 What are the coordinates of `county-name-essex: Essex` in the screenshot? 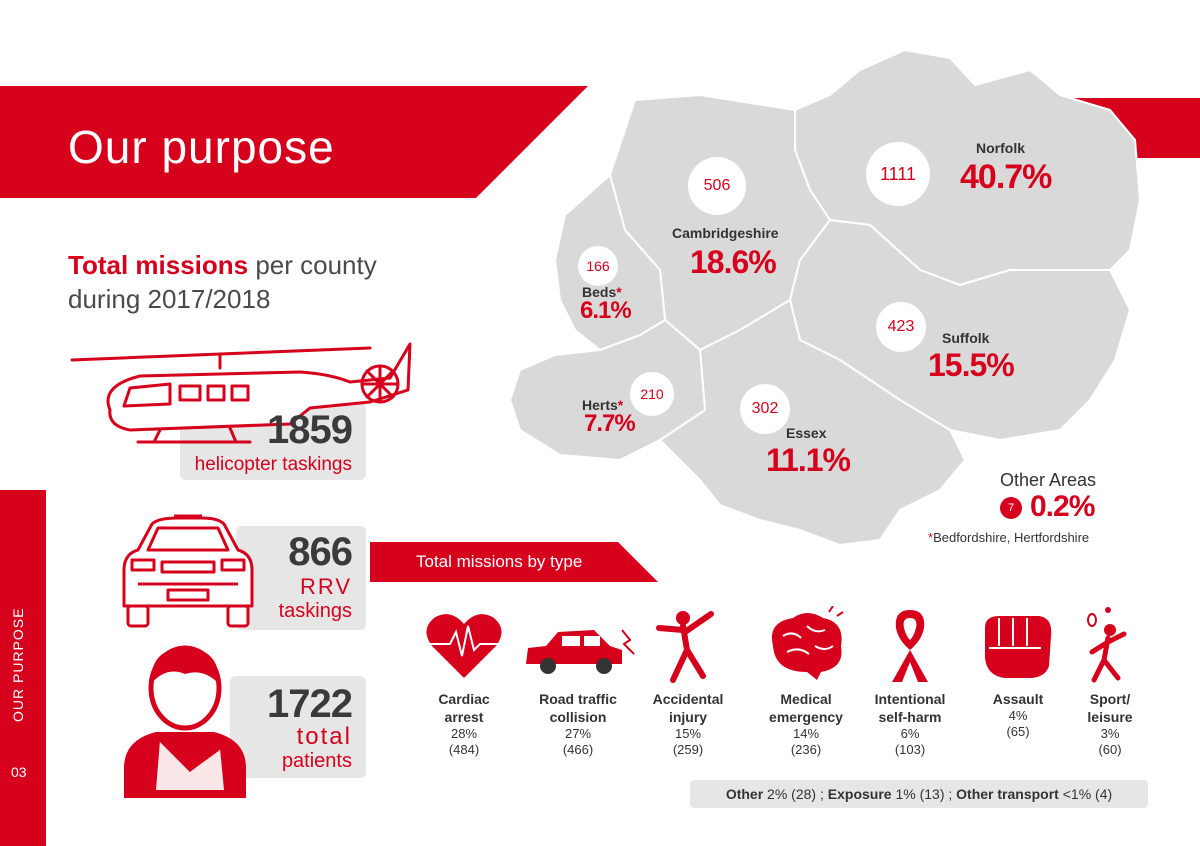 It's located at (806, 433).